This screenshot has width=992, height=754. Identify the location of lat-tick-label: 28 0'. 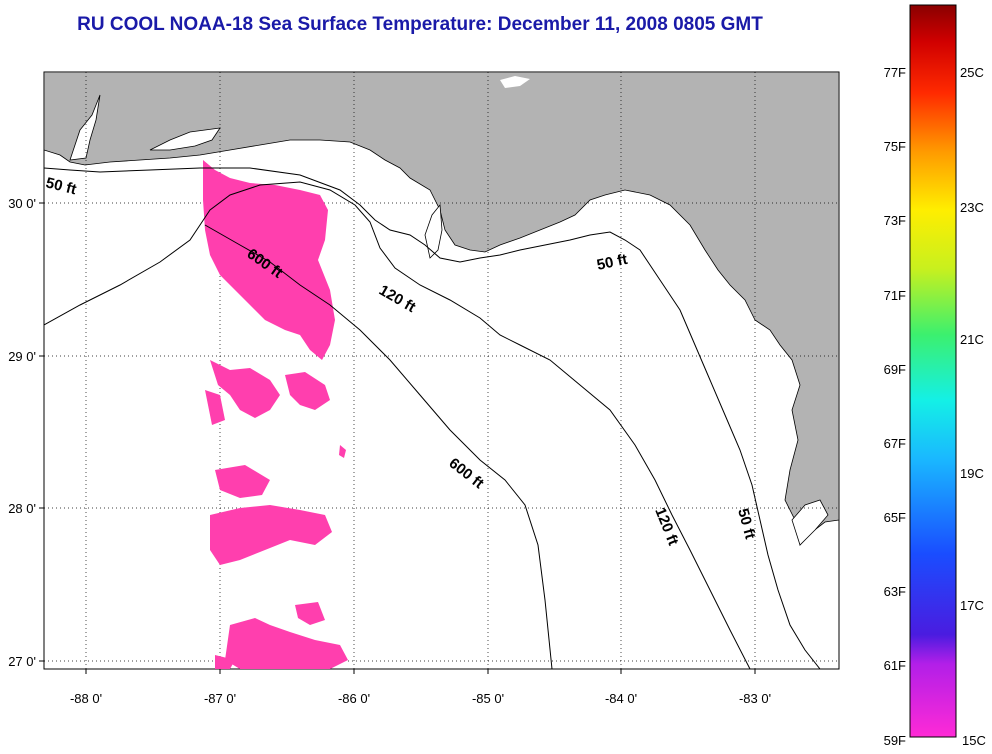
(22, 508).